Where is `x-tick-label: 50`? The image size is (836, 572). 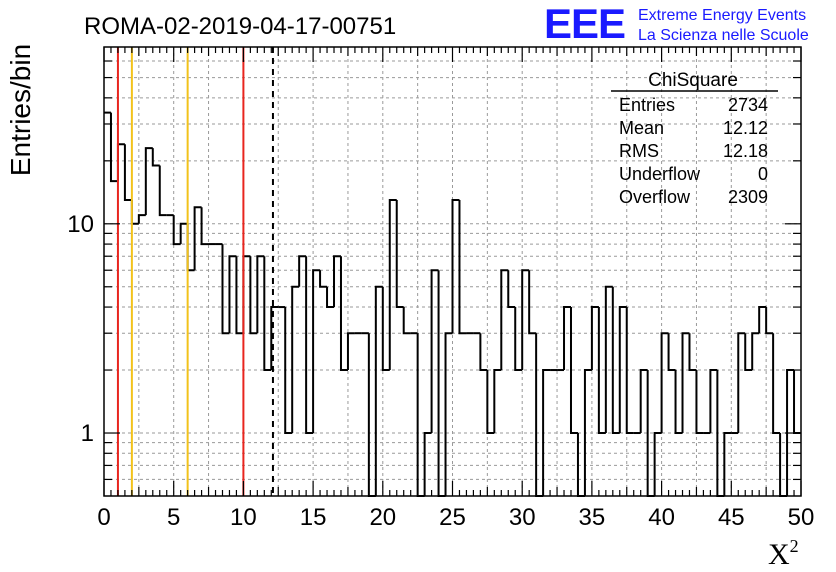
x-tick-label: 50 is located at coordinates (801, 517).